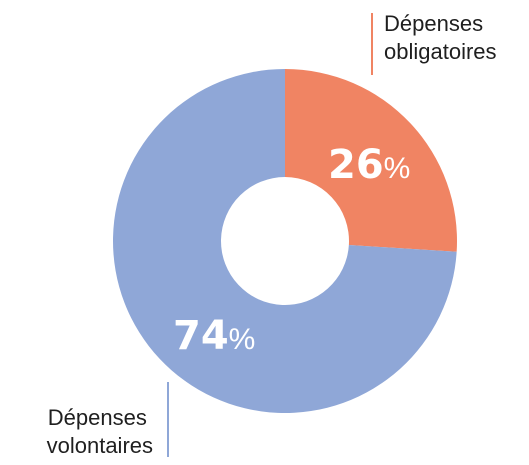  I want to click on value-volontaires-percent: %, so click(242, 339).